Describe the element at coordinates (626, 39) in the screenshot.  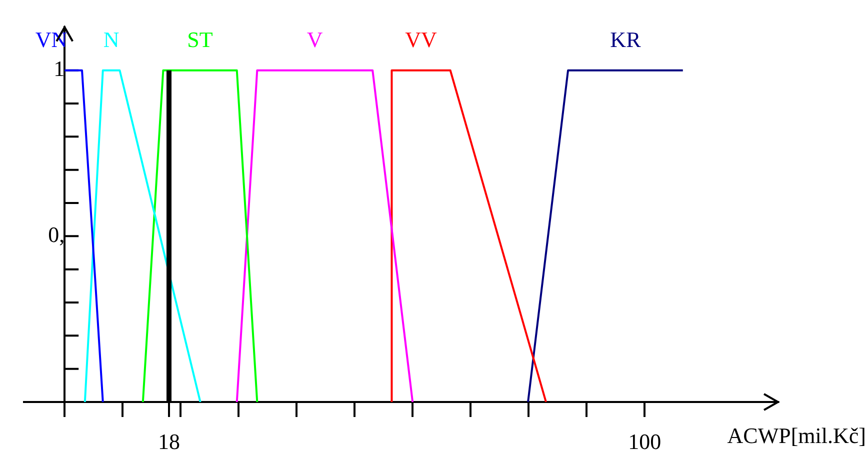
I see `series-label: KR` at that location.